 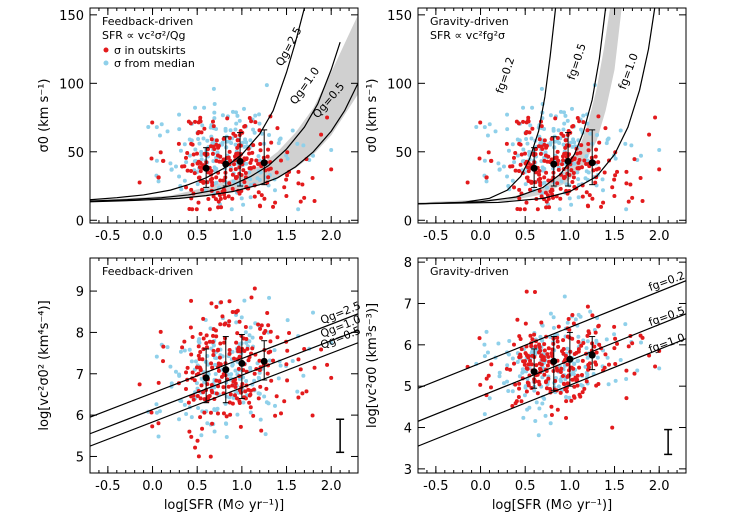 What do you see at coordinates (106, 63) in the screenshot?
I see `legend-marker` at bounding box center [106, 63].